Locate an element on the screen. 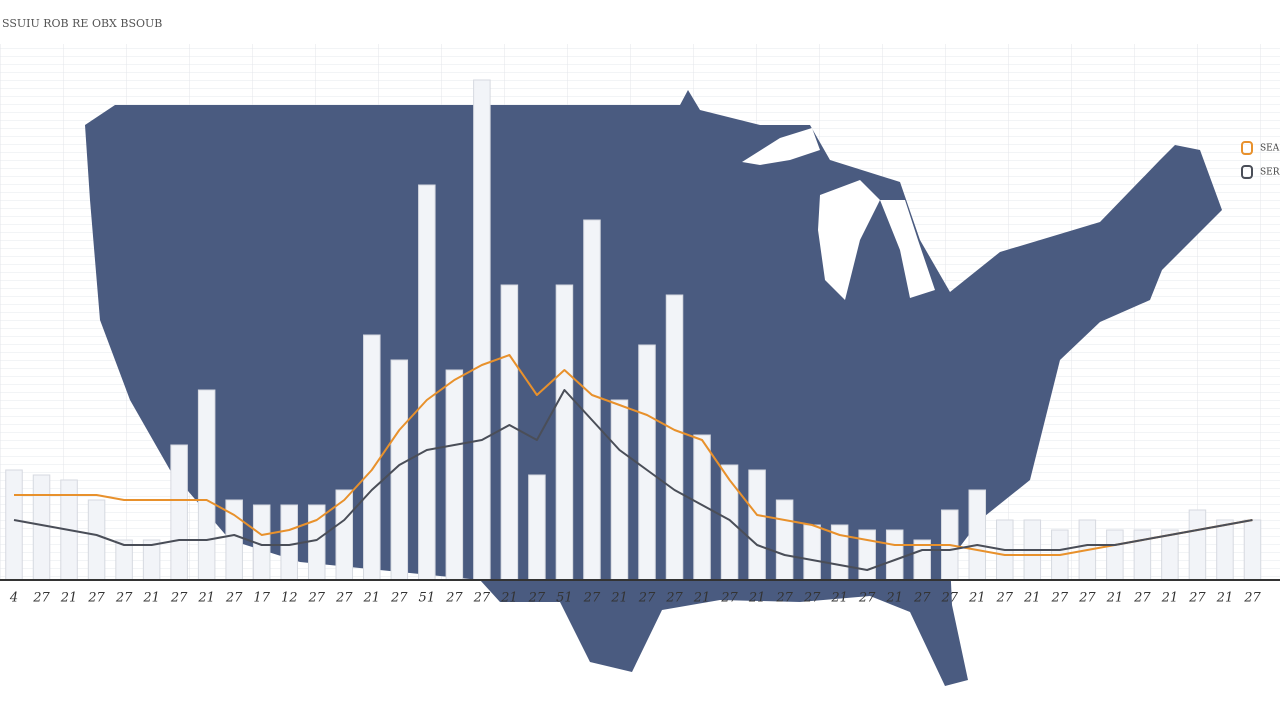  great-lakes is located at coordinates (838, 214).